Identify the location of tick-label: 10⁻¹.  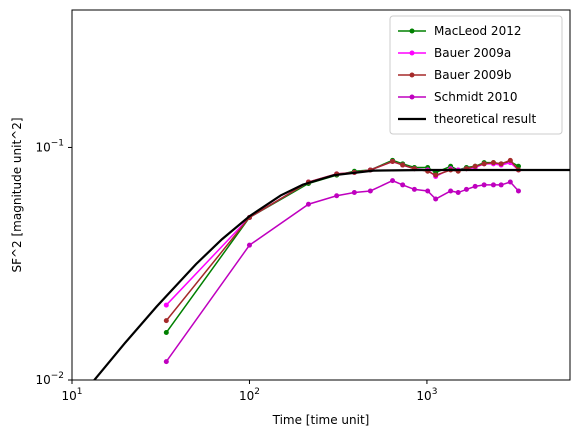
(49, 146).